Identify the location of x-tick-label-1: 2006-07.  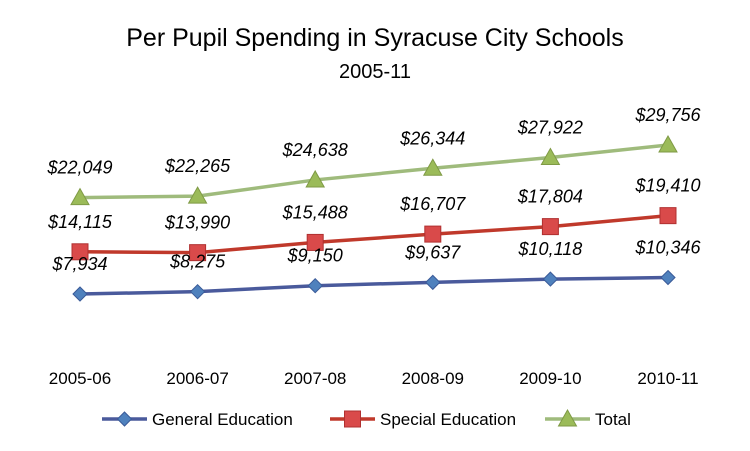
(197, 378).